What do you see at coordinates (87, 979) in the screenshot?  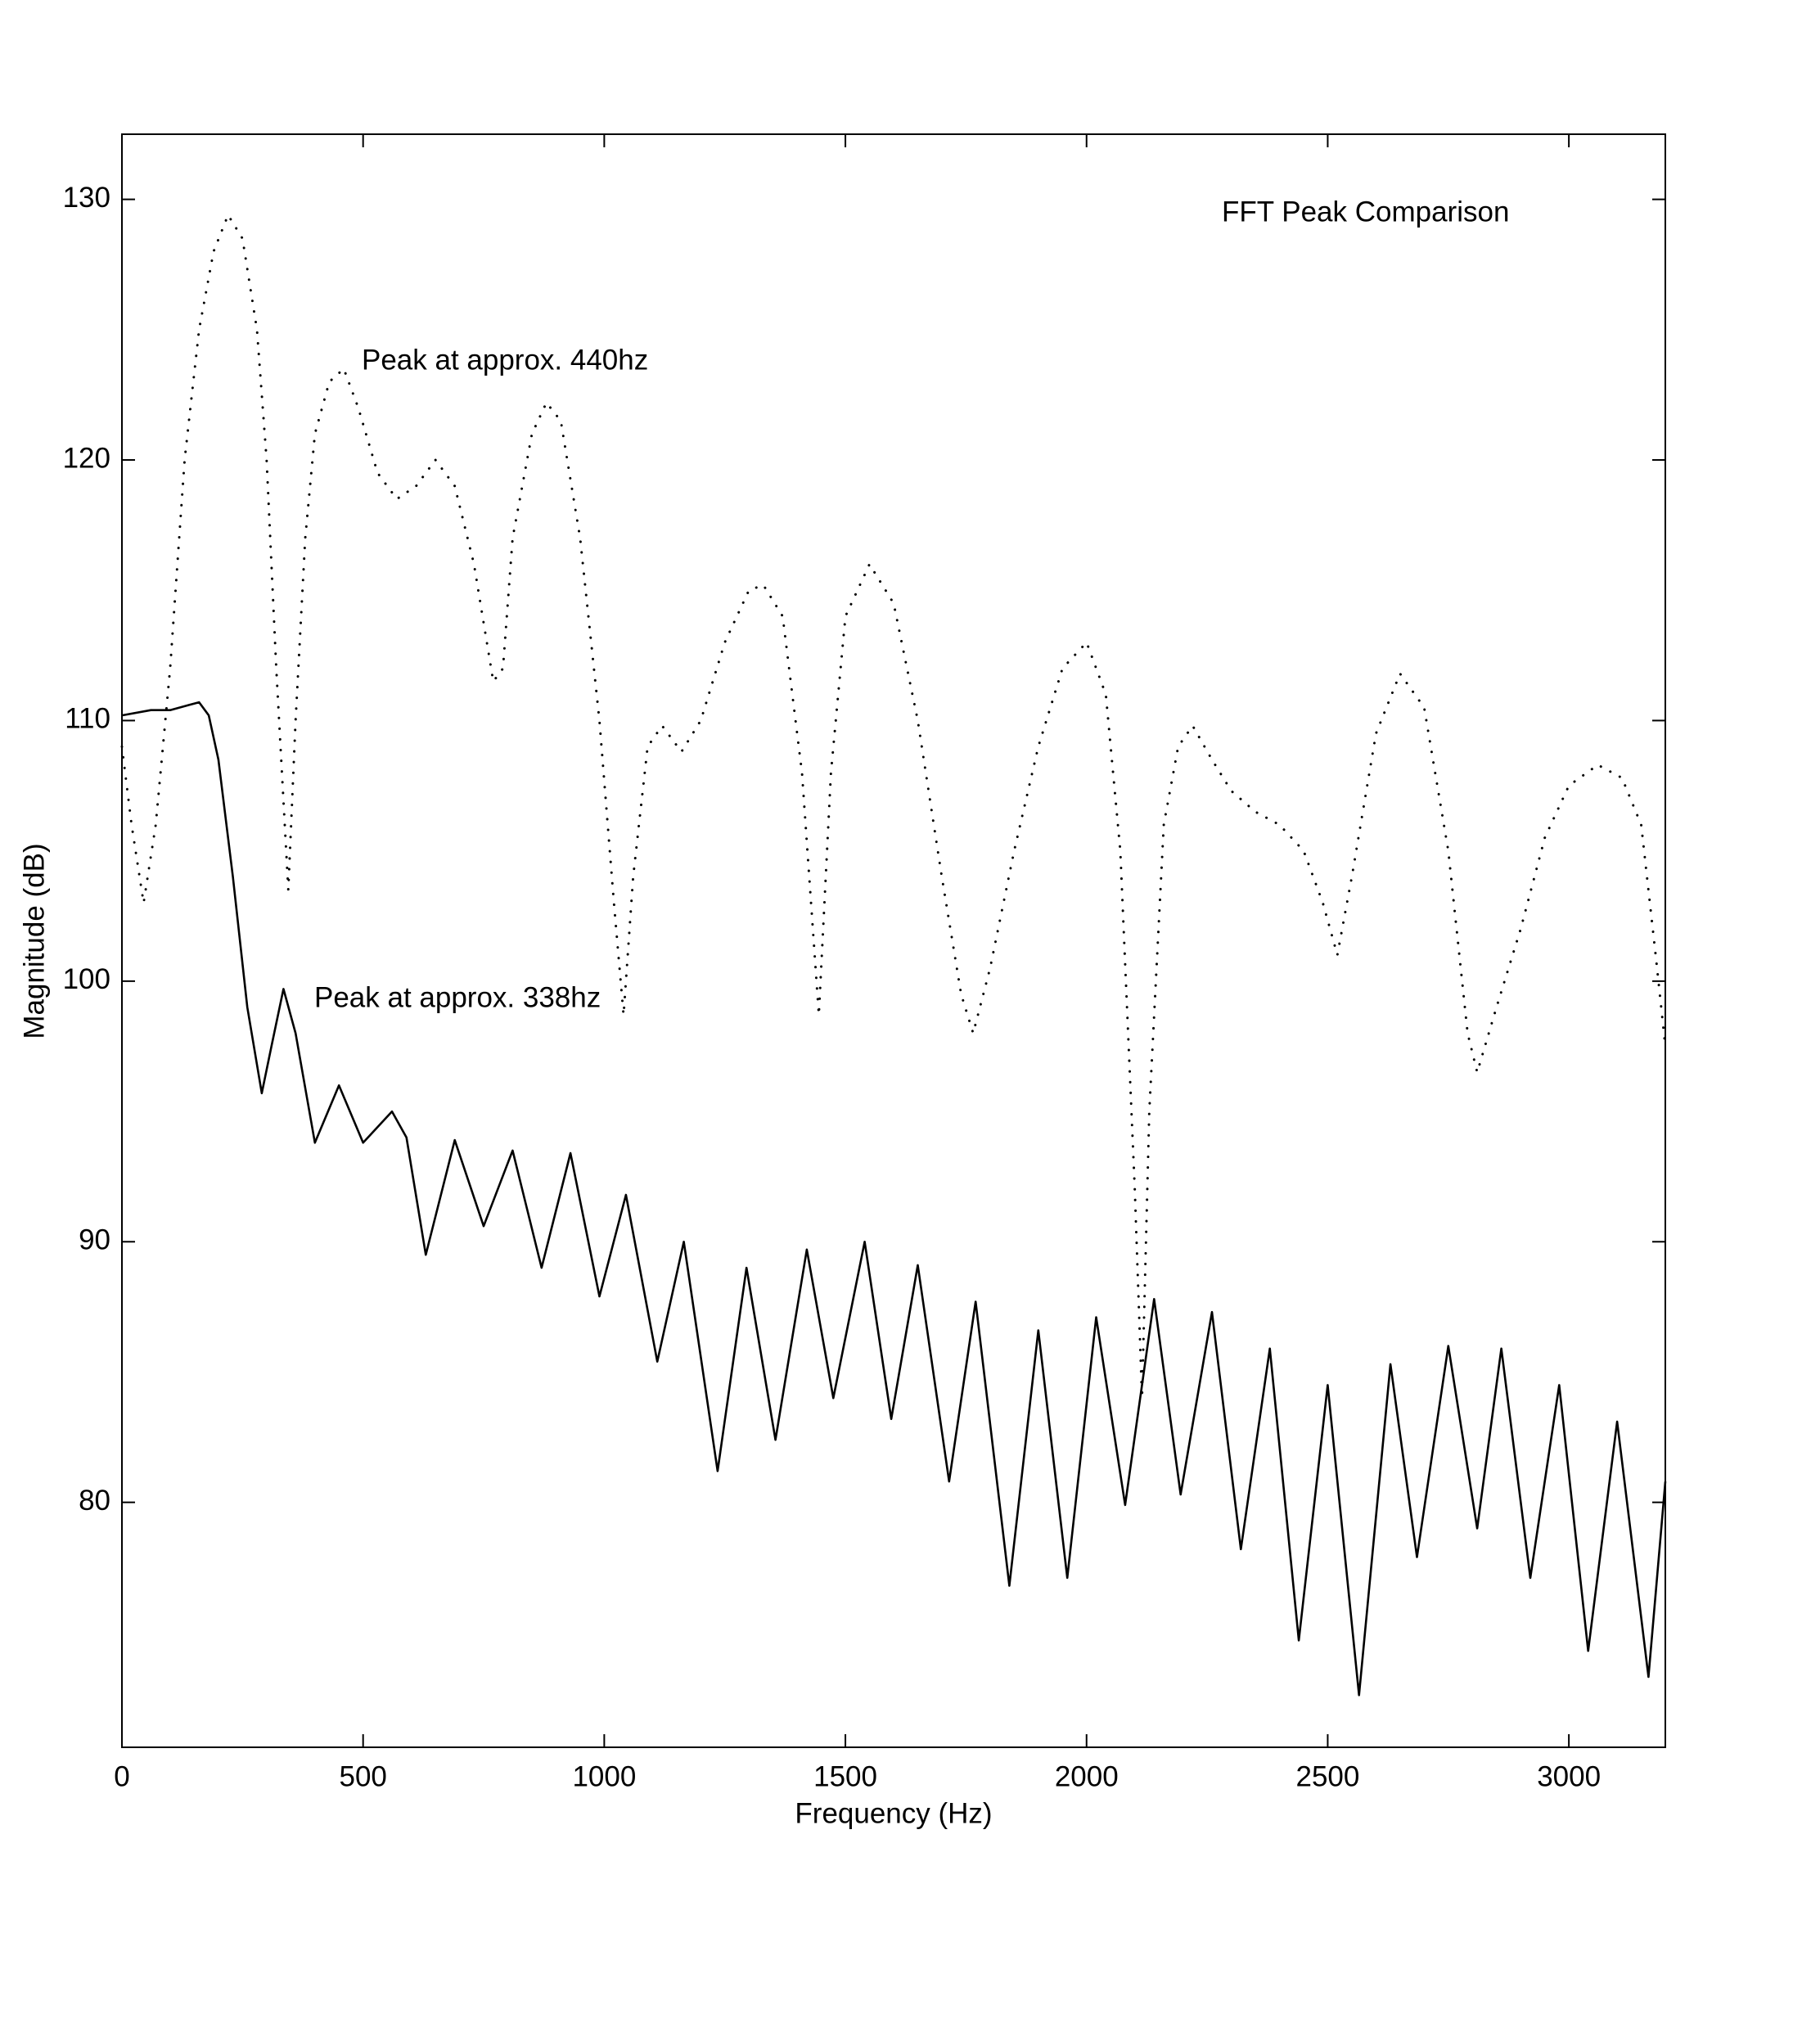 I see `y-tick-label: 100` at bounding box center [87, 979].